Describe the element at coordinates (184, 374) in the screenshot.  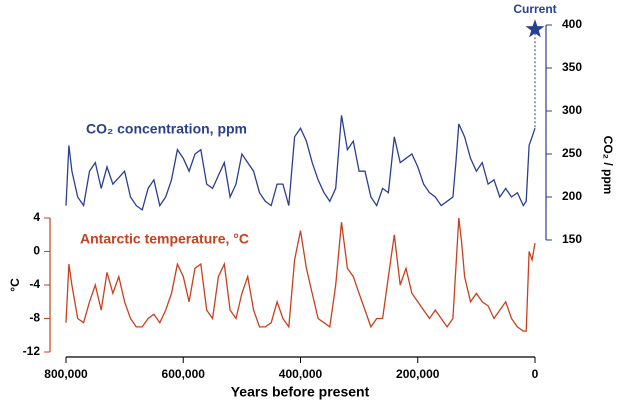
I see `x-tick-label: 600,000` at that location.